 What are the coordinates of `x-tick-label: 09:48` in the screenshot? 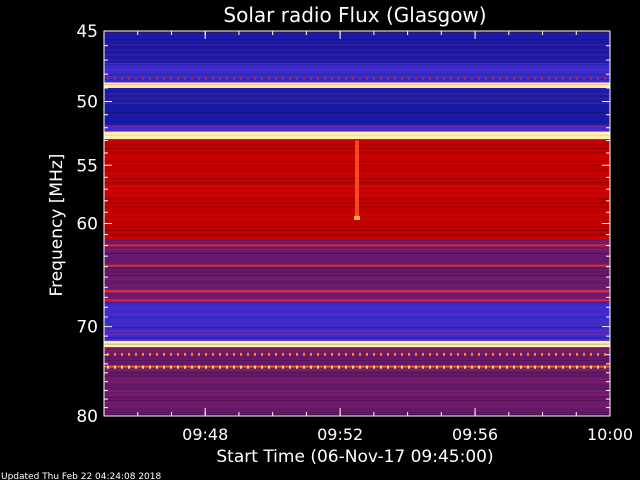 It's located at (205, 434).